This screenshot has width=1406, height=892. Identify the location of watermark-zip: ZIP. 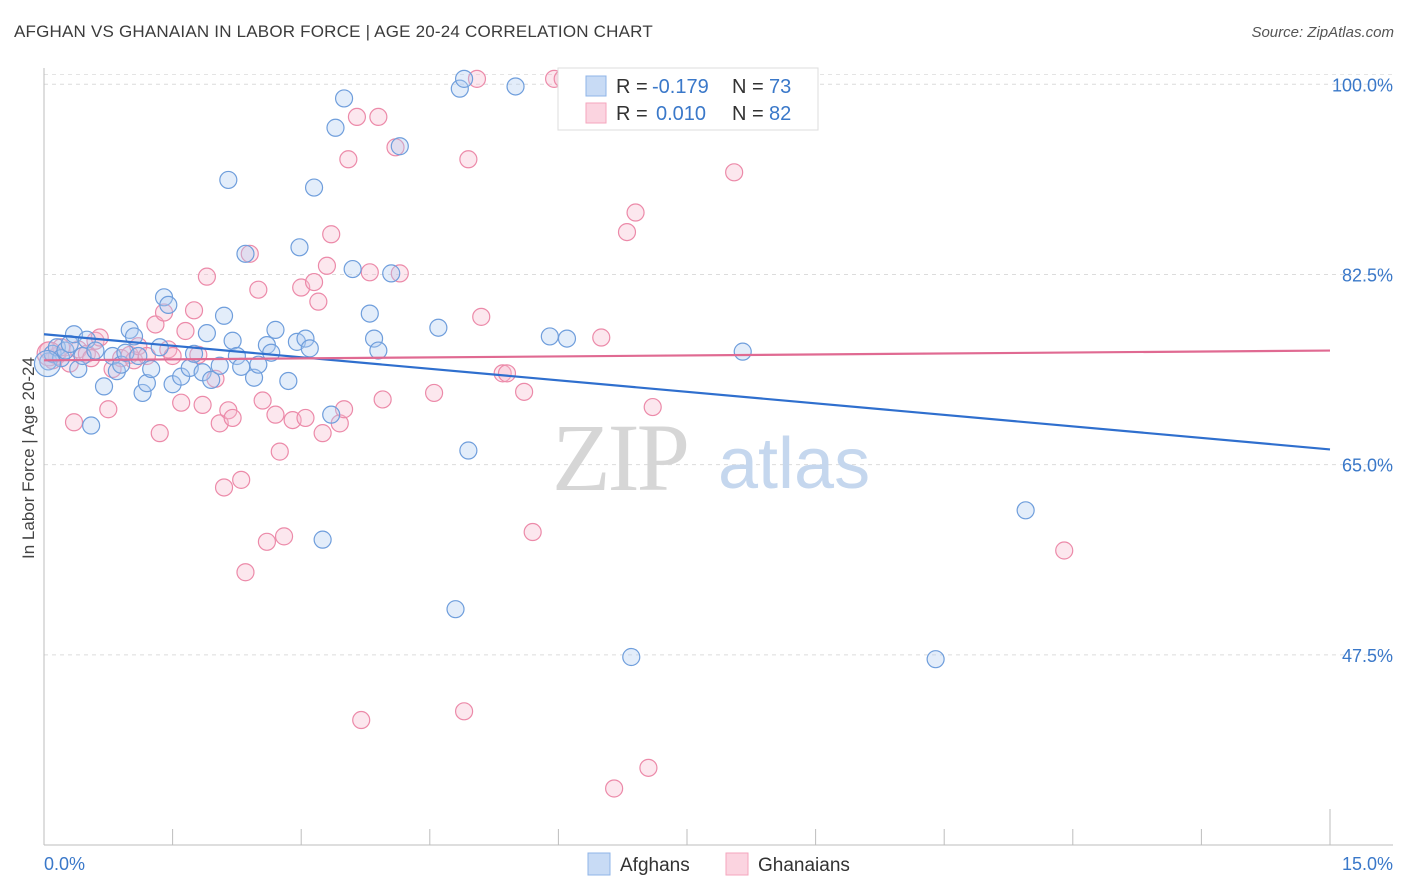
(619, 457).